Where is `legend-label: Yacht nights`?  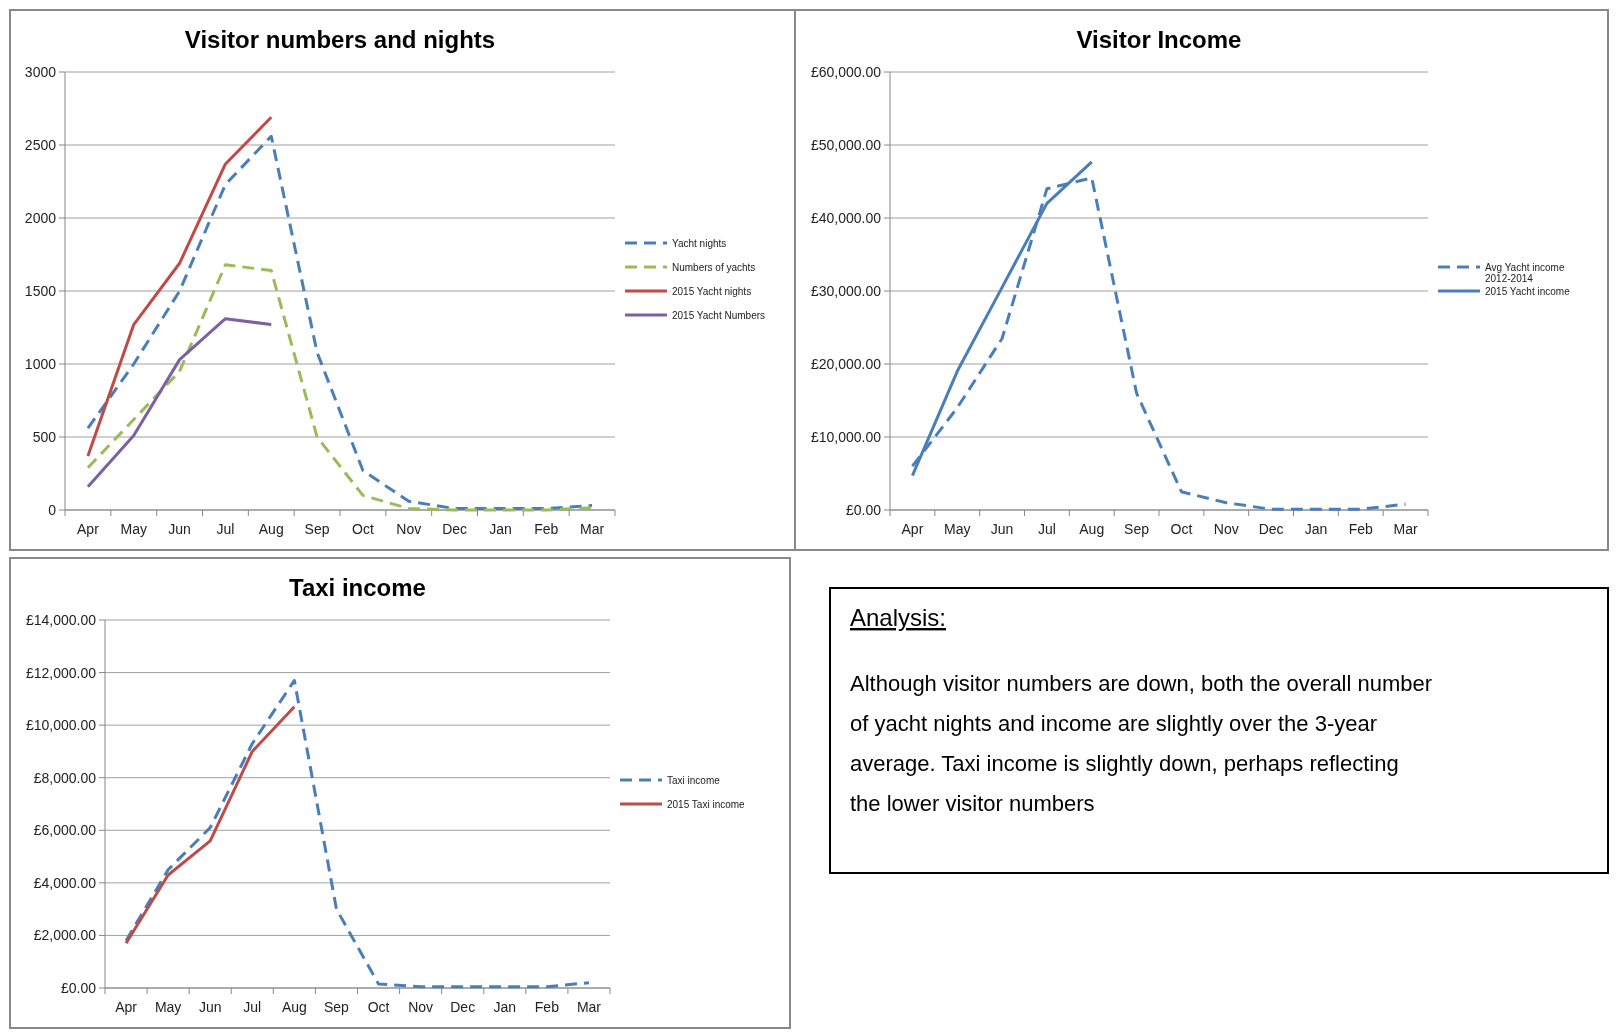 legend-label: Yacht nights is located at coordinates (699, 243).